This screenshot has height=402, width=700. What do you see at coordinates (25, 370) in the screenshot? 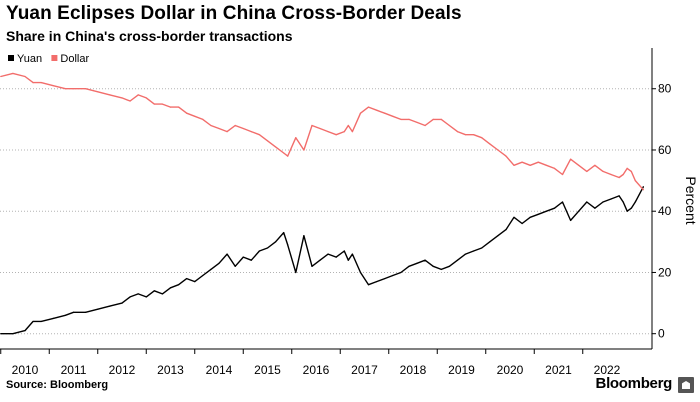
I see `x-tick-label: 2010` at bounding box center [25, 370].